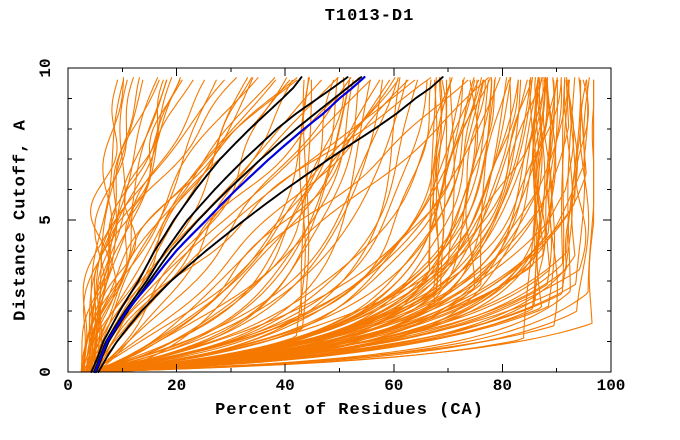  I want to click on x-tick-label: 60, so click(394, 386).